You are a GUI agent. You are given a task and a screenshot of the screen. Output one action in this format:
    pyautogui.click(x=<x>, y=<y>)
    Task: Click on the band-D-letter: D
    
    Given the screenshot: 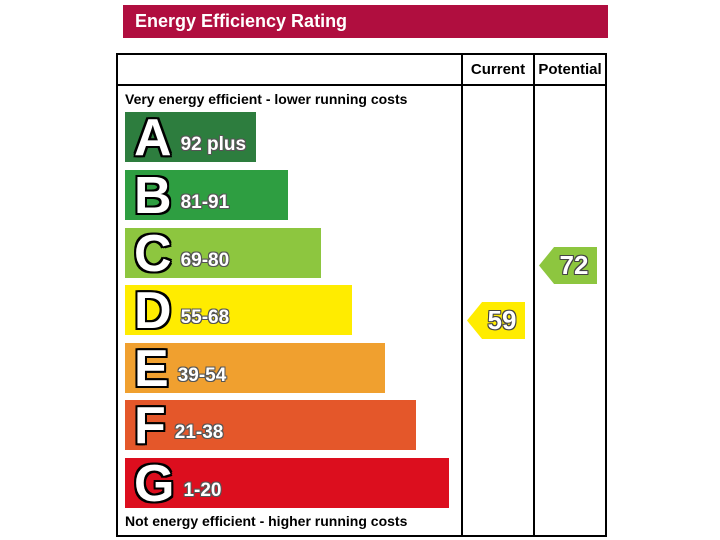 What is the action you would take?
    pyautogui.click(x=153, y=311)
    